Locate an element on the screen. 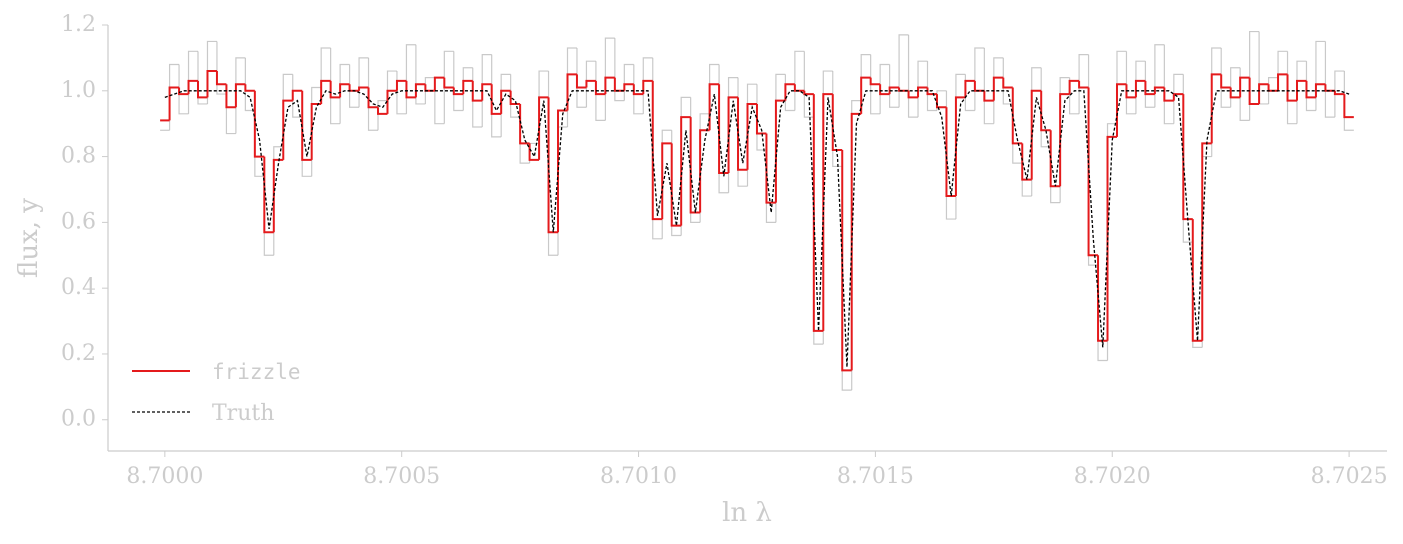 The height and width of the screenshot is (544, 1403). x-tick-label: 8.7010 is located at coordinates (638, 476).